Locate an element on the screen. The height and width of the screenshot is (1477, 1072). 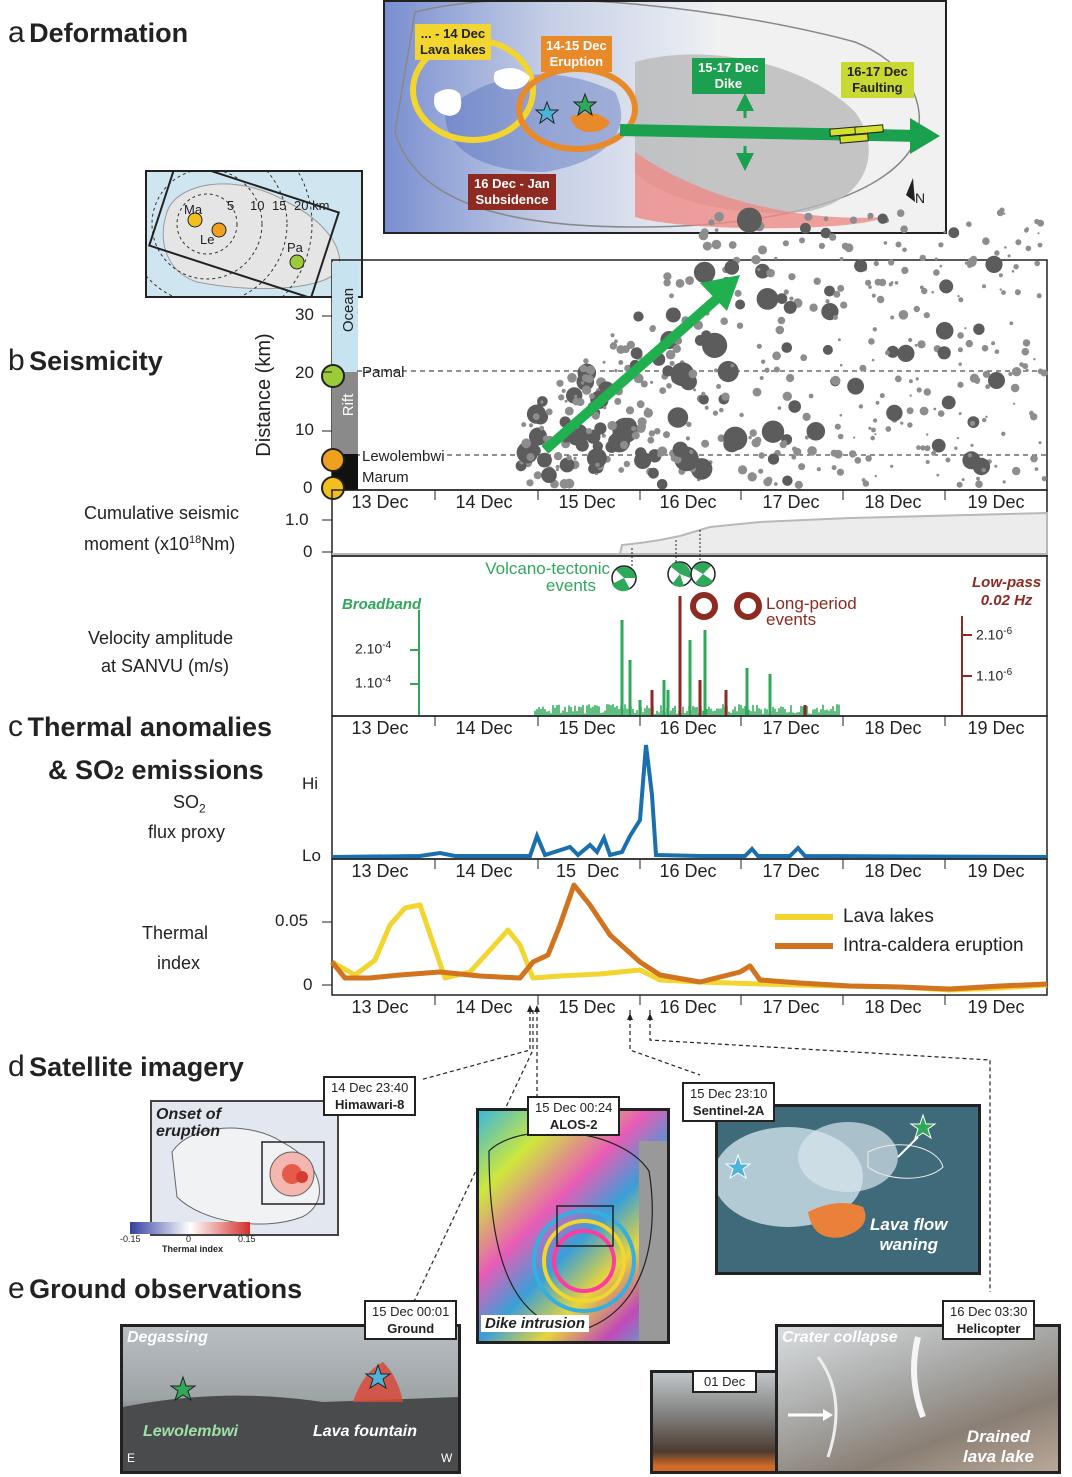
station-le: Le is located at coordinates (207, 239).